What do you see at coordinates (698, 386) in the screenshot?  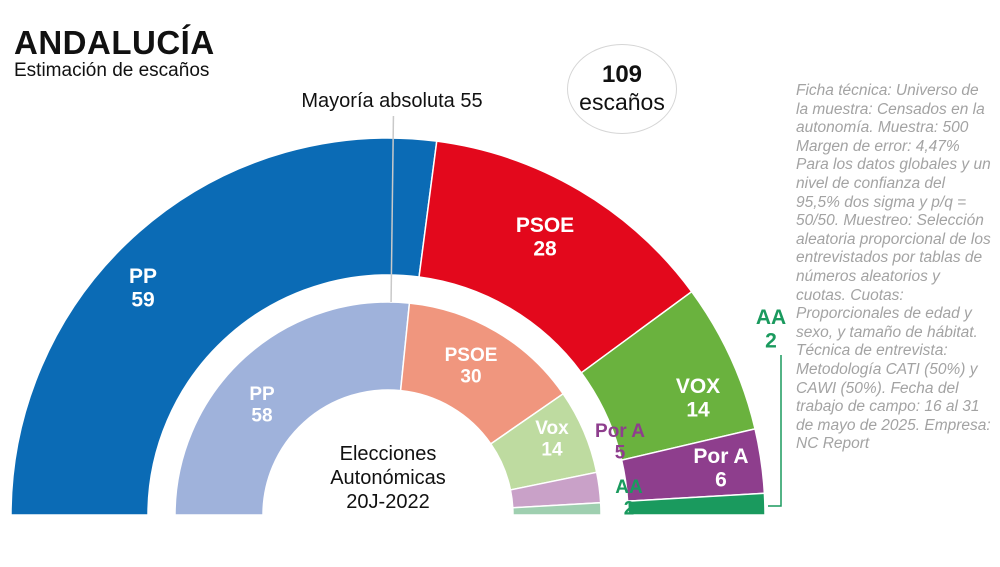 I see `outer-label-vox-name: VOX` at bounding box center [698, 386].